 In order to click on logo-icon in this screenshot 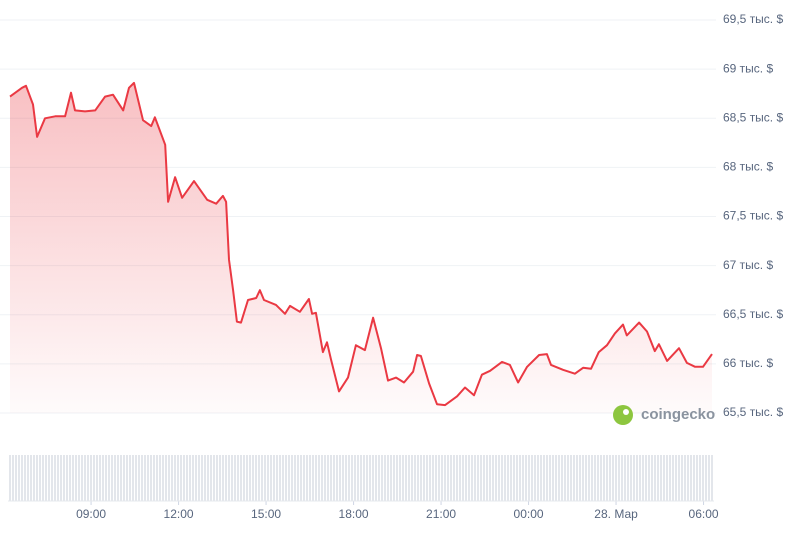, I will do `click(623, 415)`.